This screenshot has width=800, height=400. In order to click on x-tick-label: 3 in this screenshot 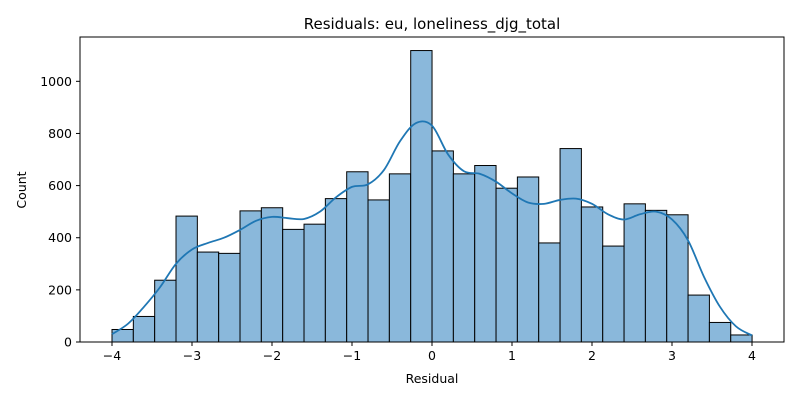, I will do `click(672, 355)`.